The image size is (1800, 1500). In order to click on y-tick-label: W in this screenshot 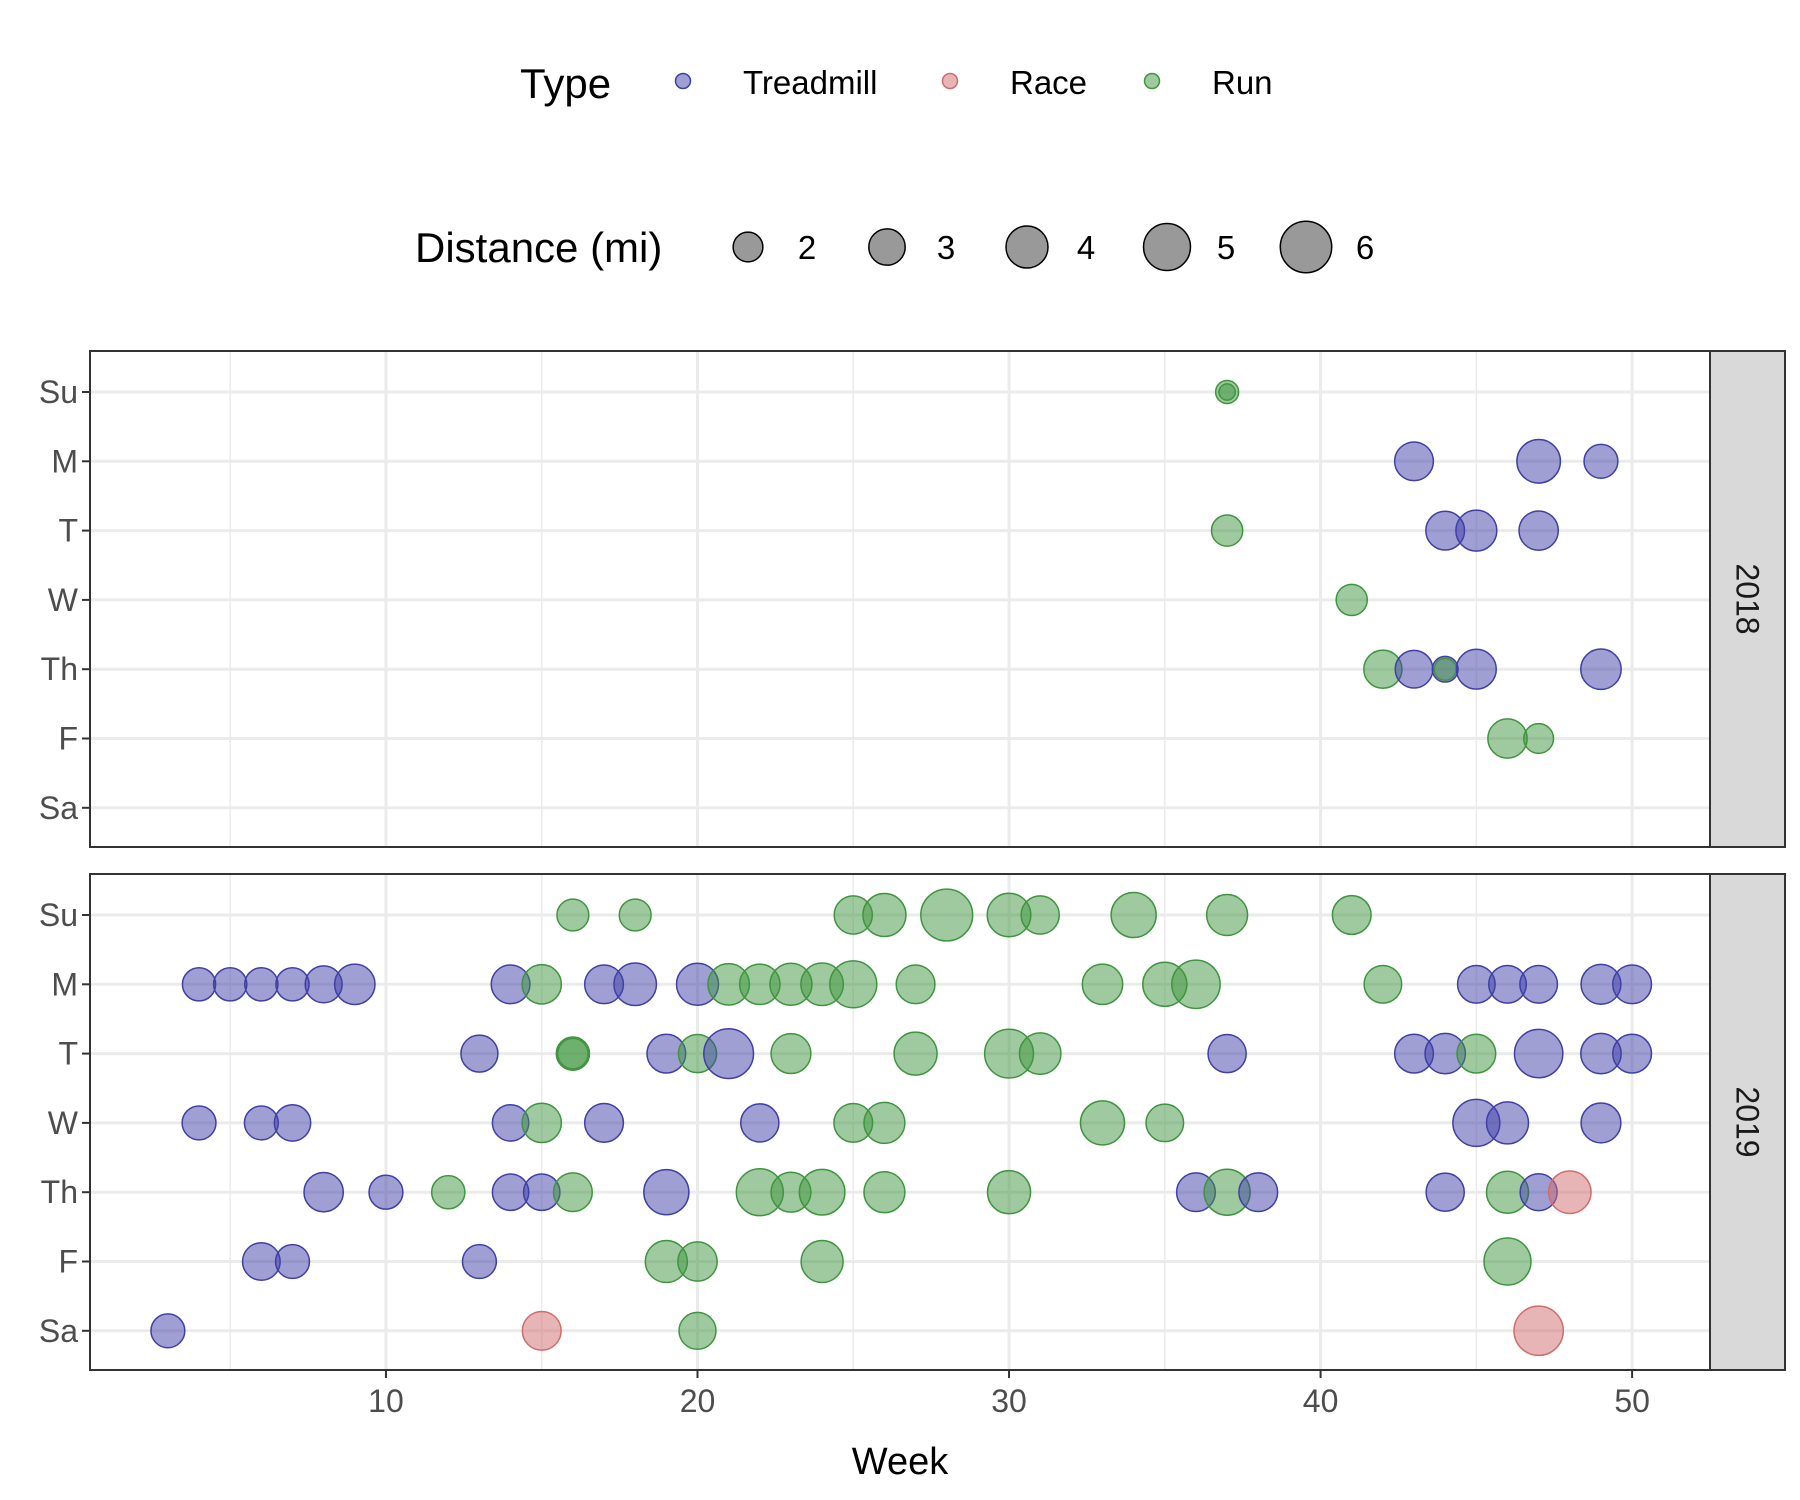, I will do `click(63, 1123)`.